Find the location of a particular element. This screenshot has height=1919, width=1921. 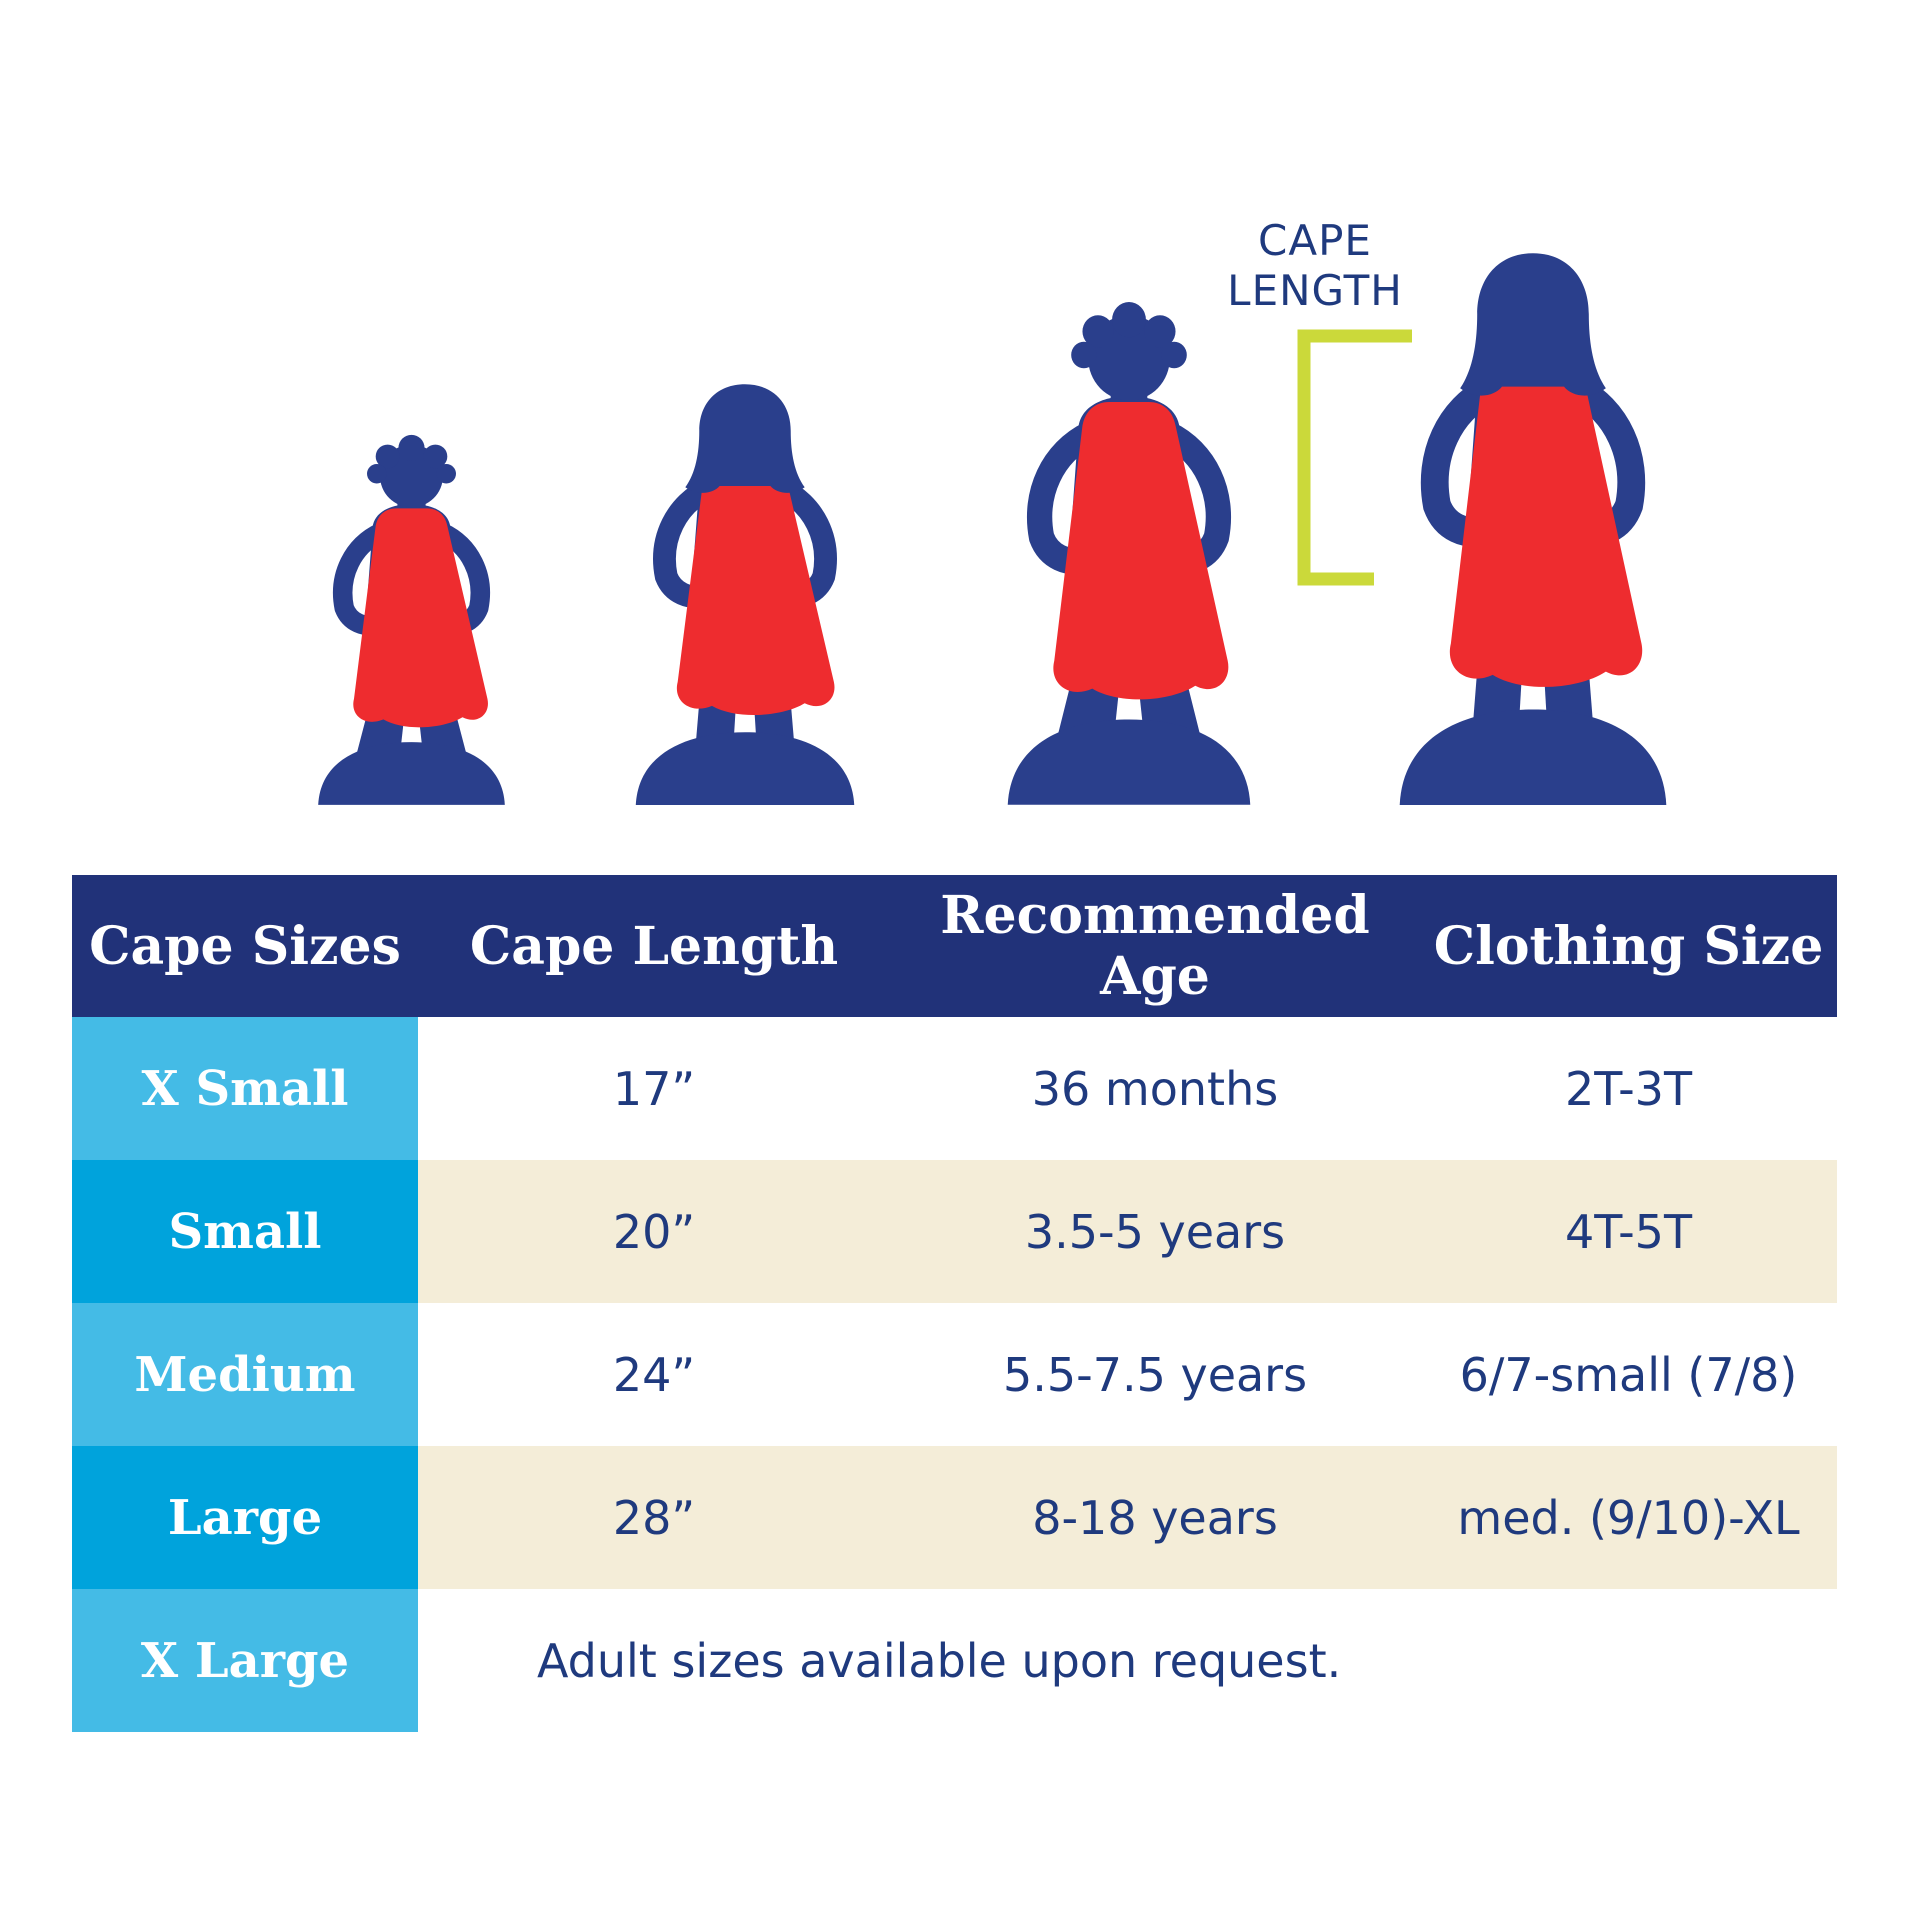

cape-length-value: 20” is located at coordinates (654, 1231).